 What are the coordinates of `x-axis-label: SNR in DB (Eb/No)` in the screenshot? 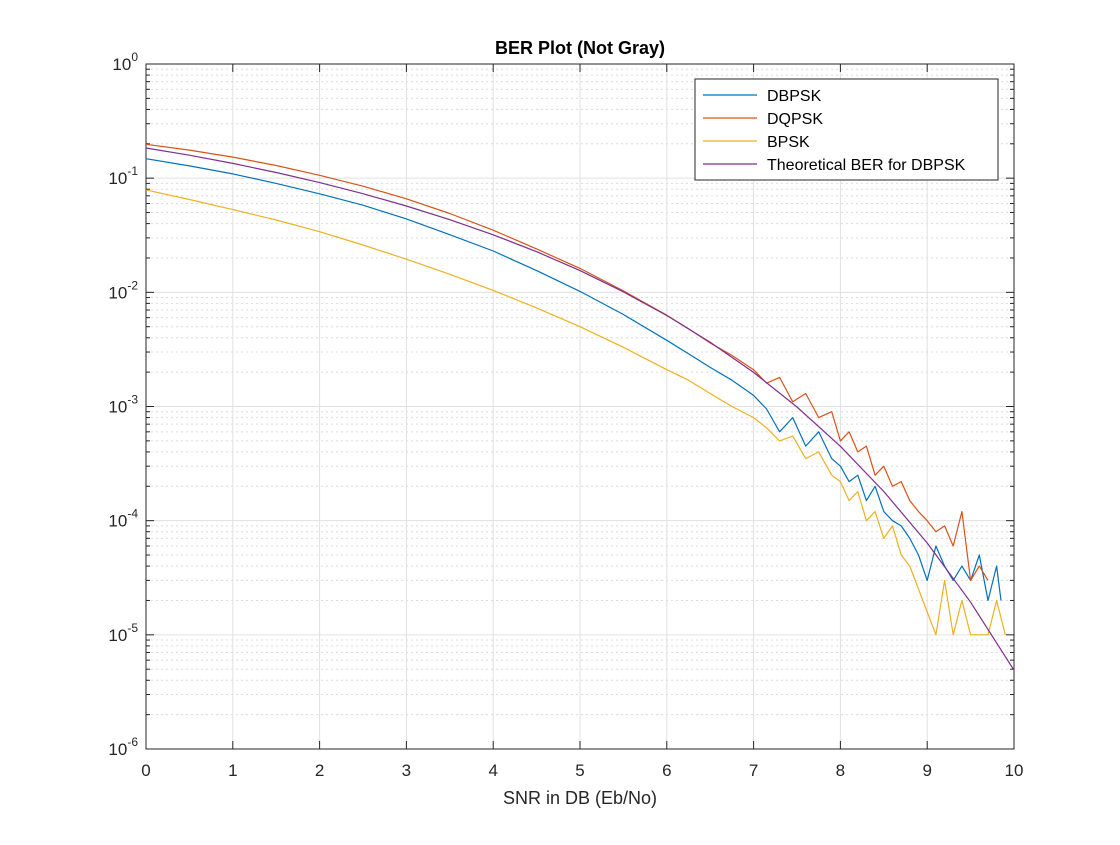 It's located at (580, 798).